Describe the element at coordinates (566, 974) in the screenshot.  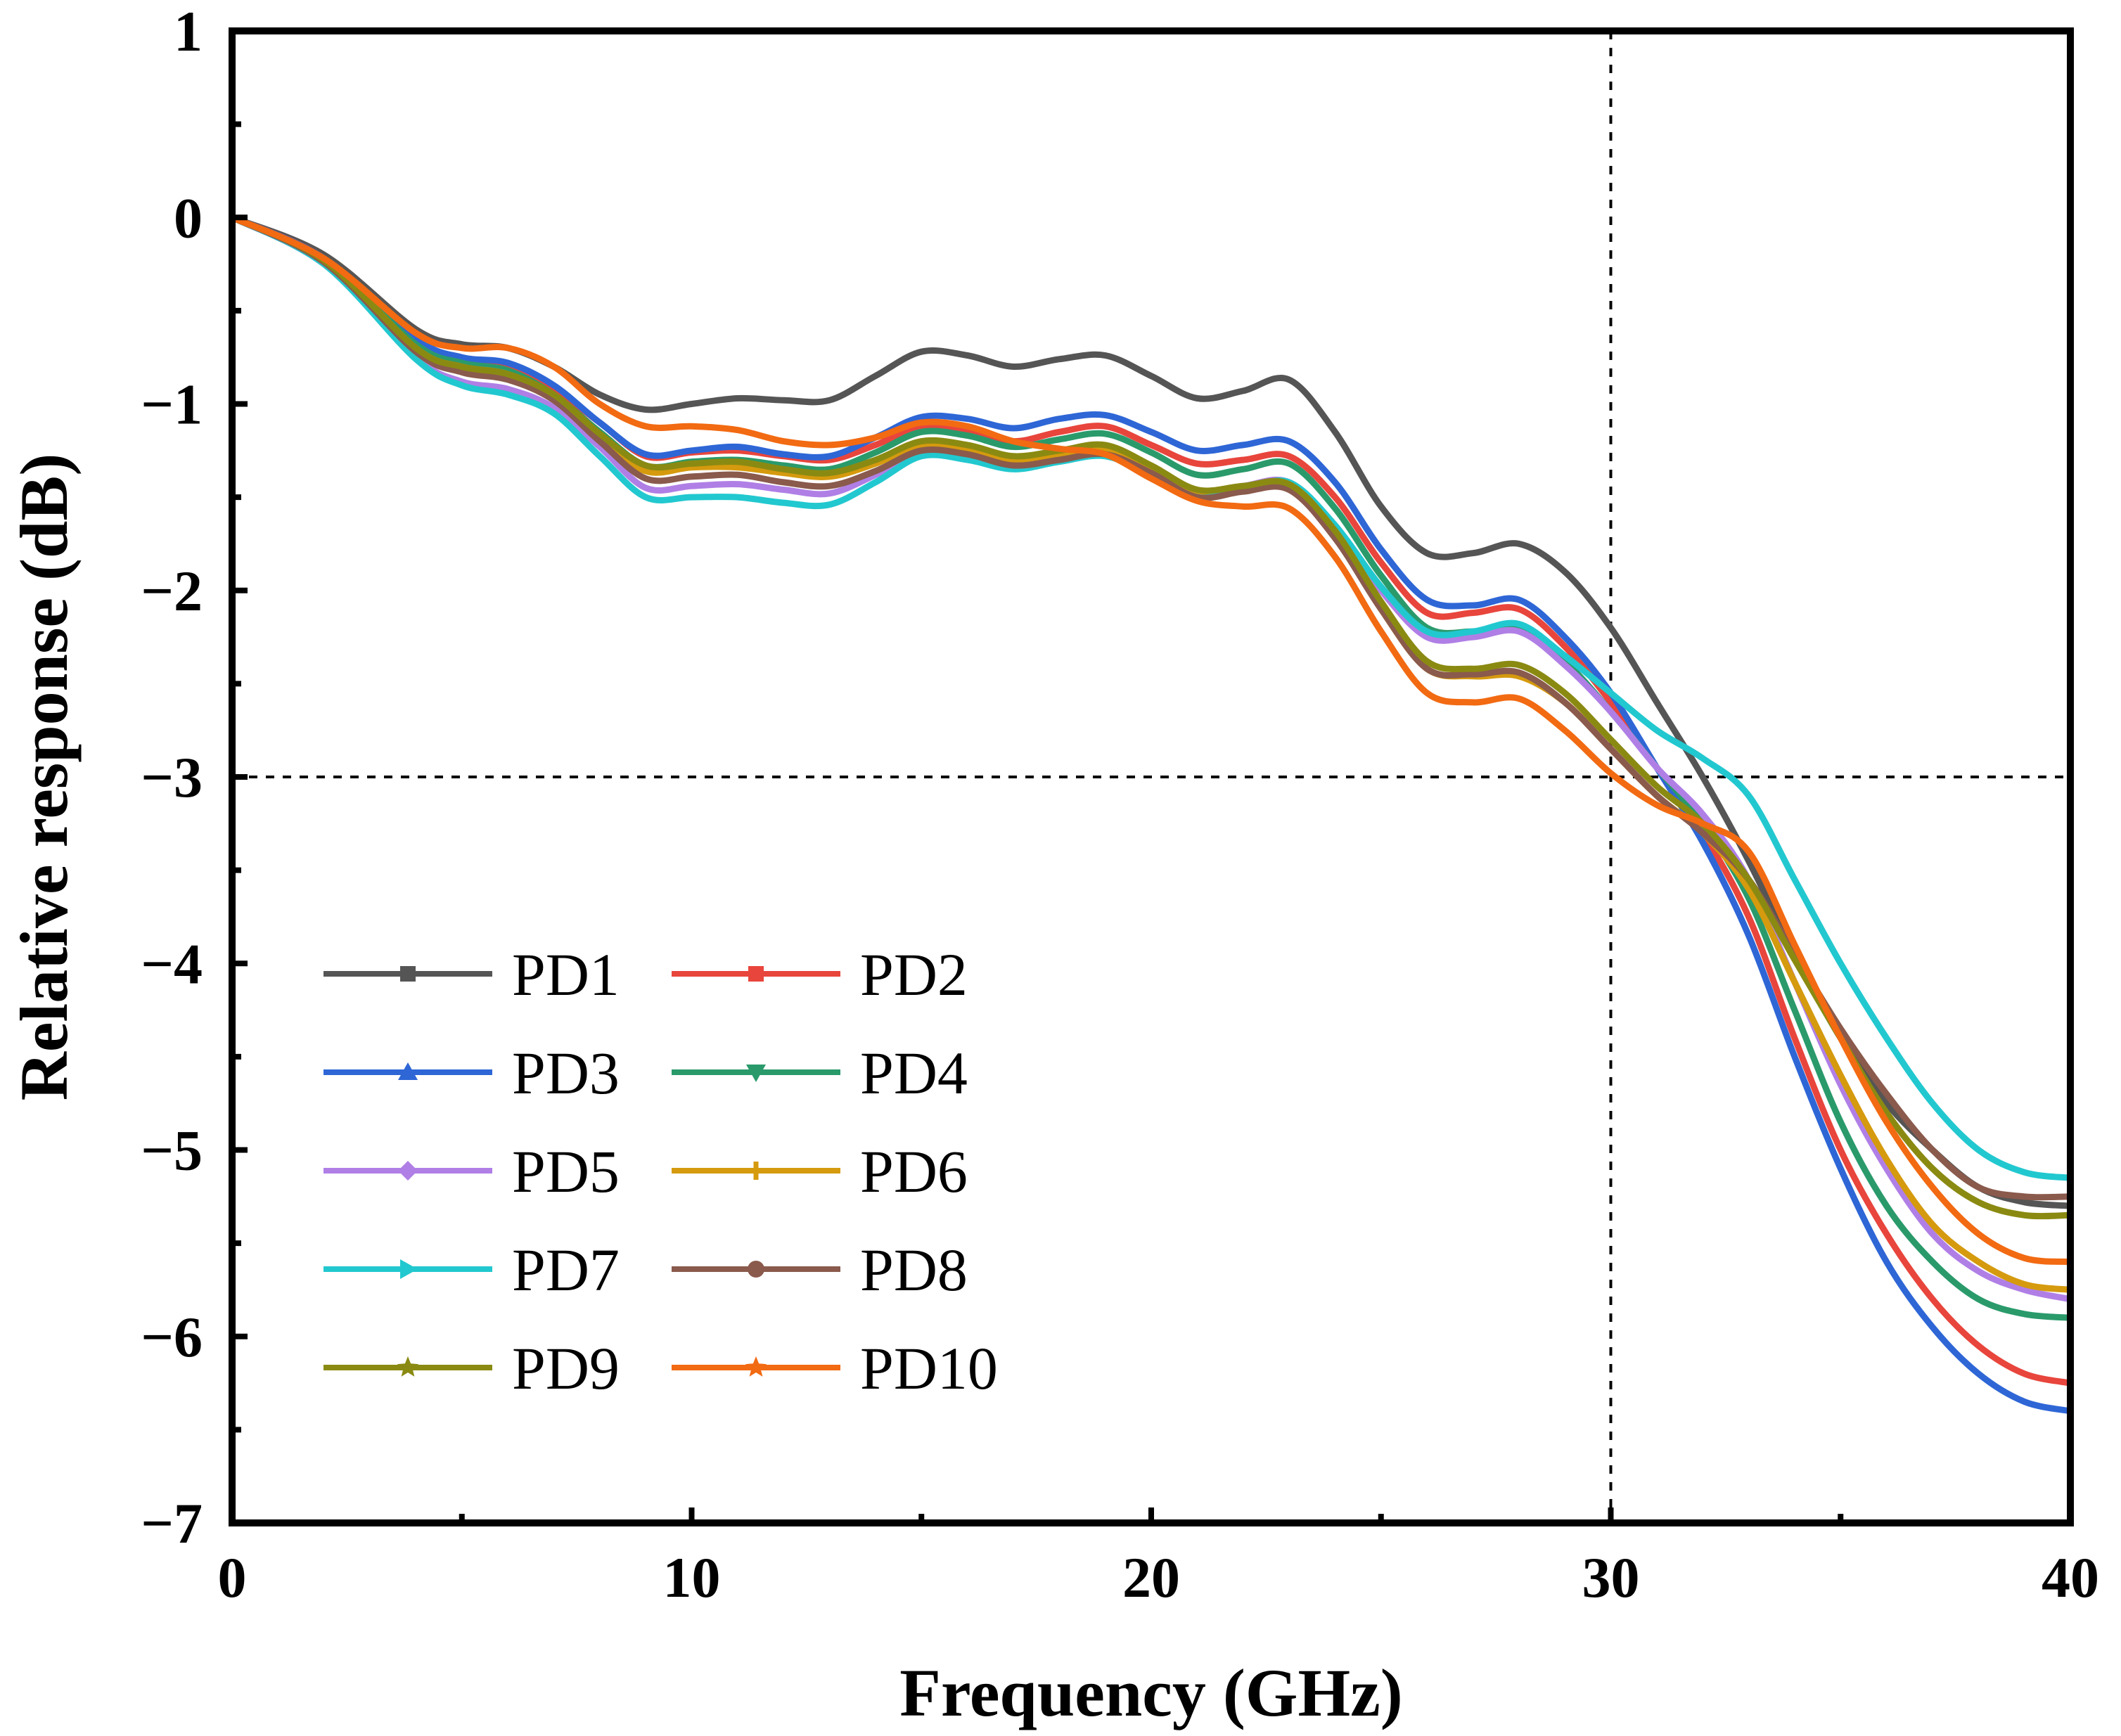
I see `legend-label-pd1: PD1` at that location.